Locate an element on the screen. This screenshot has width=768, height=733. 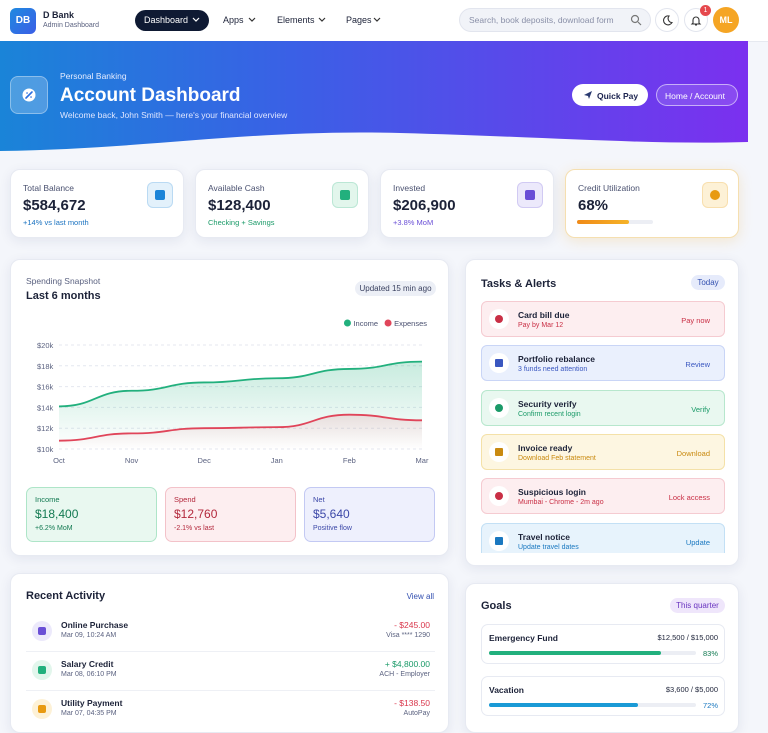
hero-title: Account Dashboard is located at coordinates (150, 95).